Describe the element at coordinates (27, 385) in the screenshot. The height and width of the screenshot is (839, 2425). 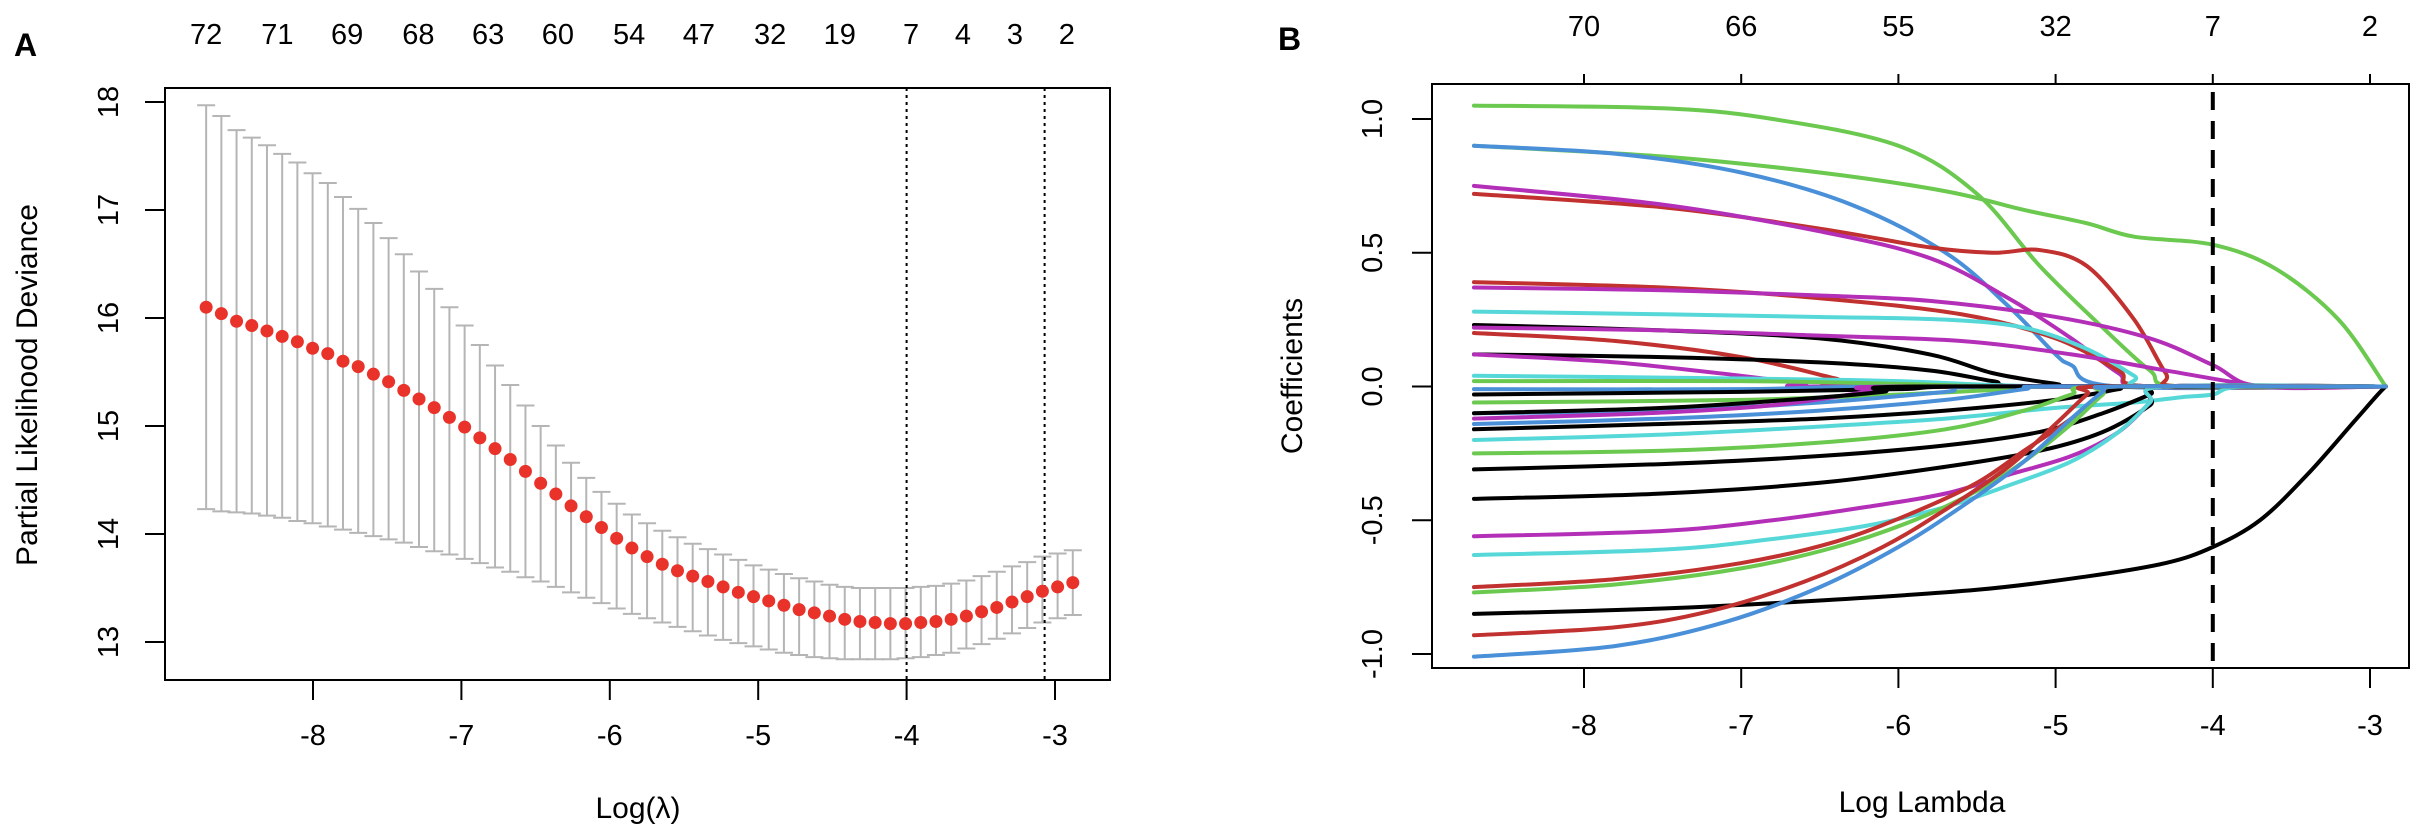
I see `a-y-axis-title: Partial Likelihood Deviance` at that location.